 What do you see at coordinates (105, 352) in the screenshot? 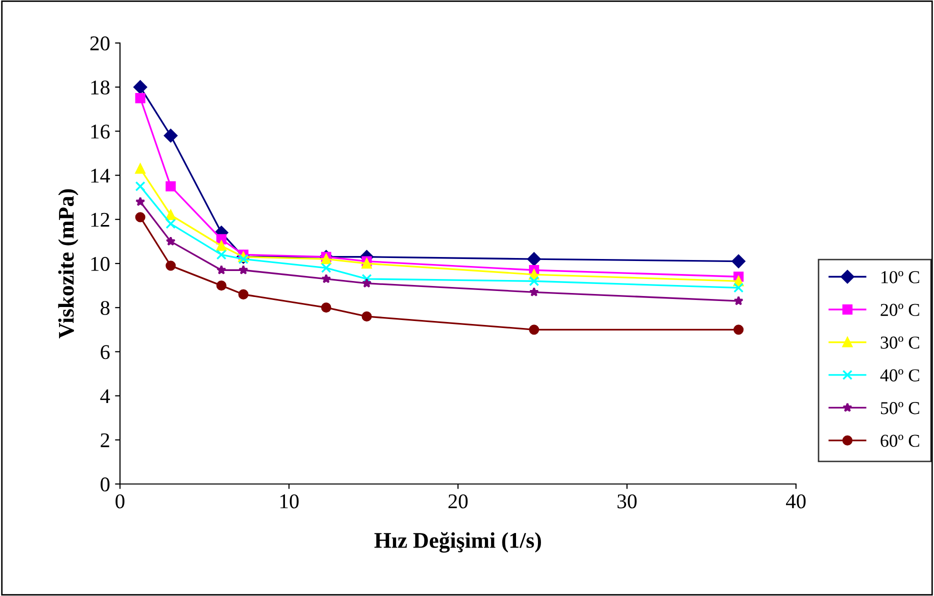
I see `y-tick-label: 6` at bounding box center [105, 352].